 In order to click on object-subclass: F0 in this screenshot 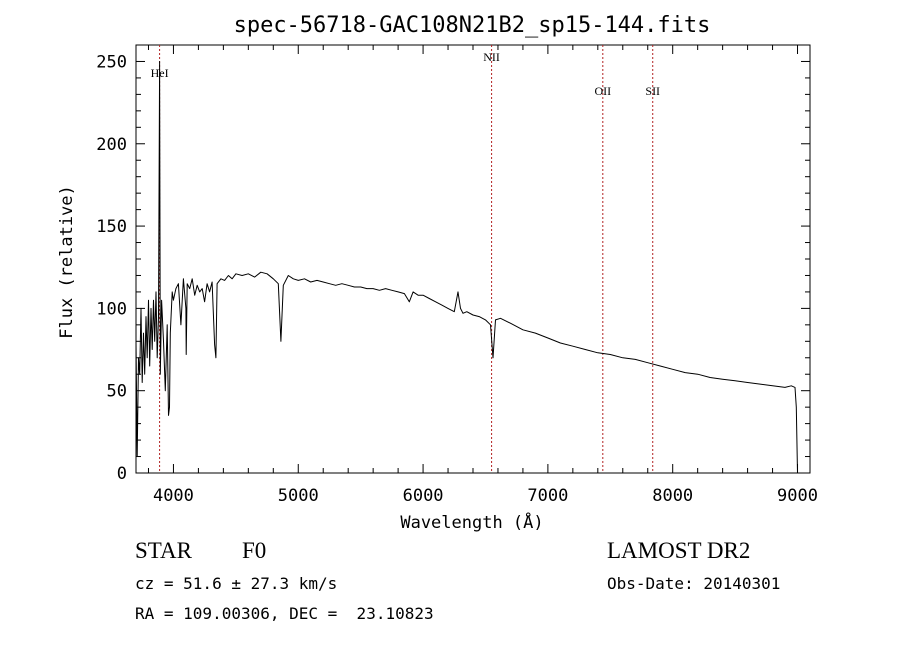, I will do `click(254, 550)`.